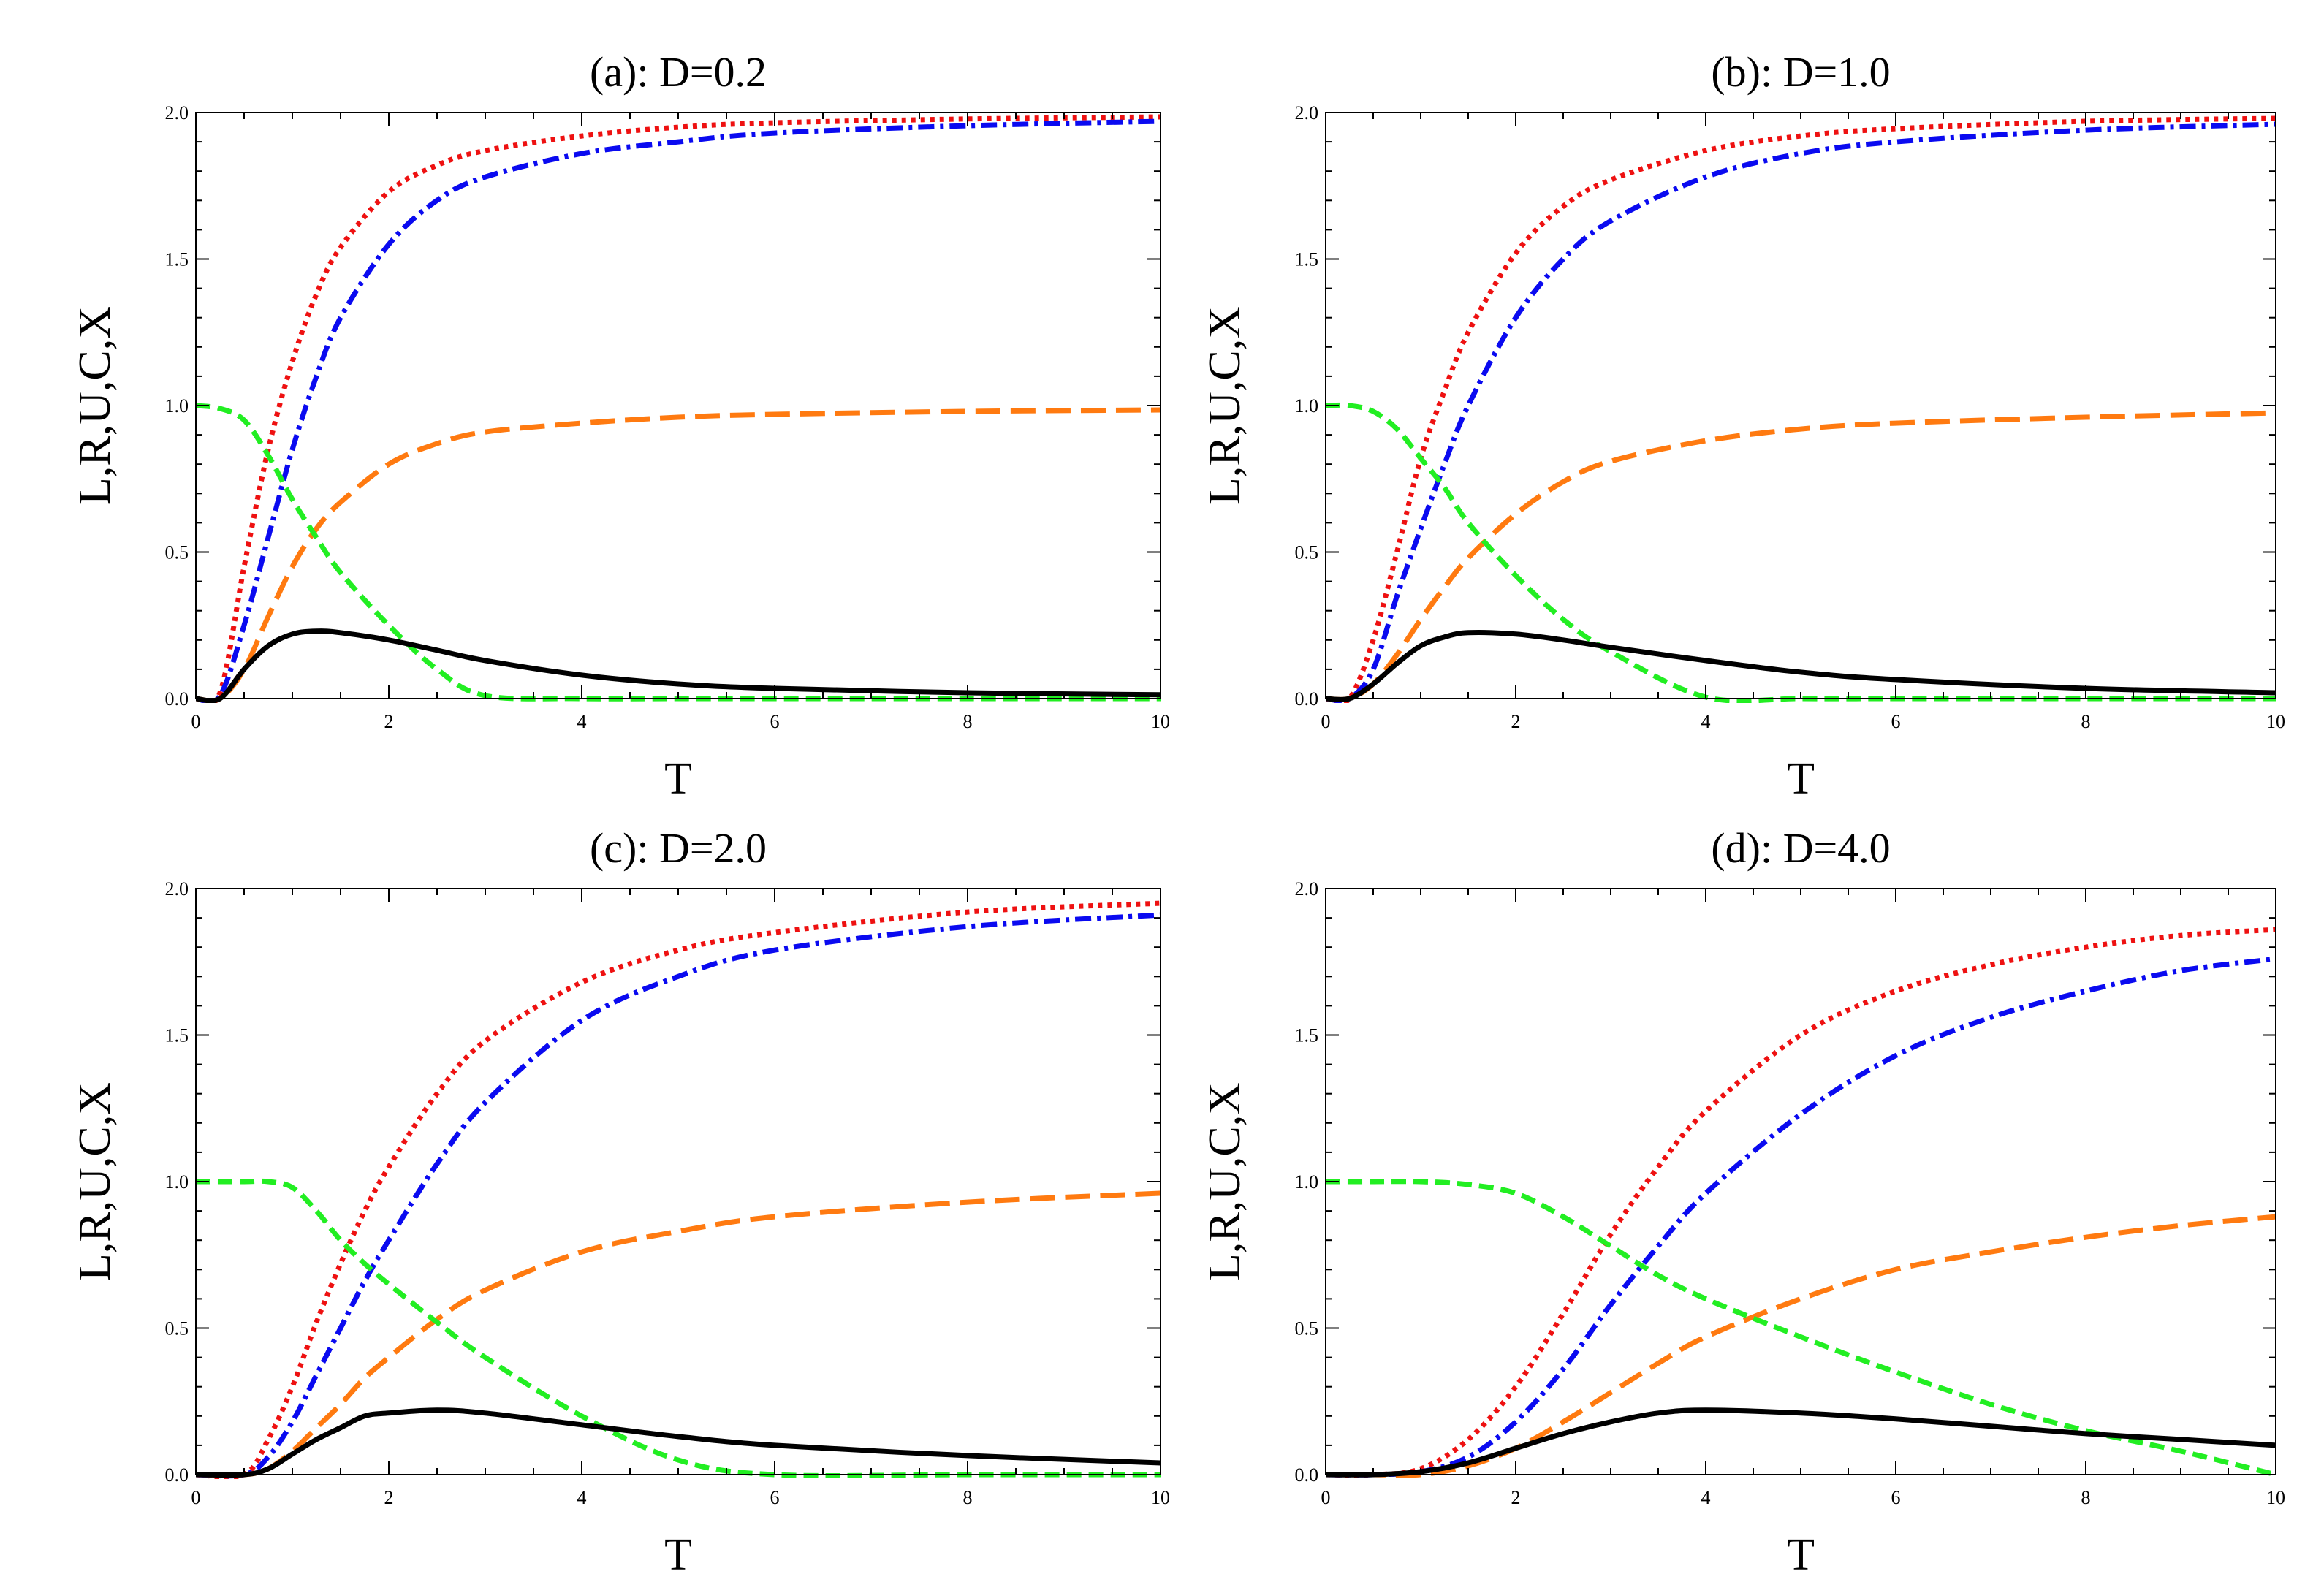 The image size is (2324, 1593). I want to click on series-line-red-dotted, so click(1801, 1202).